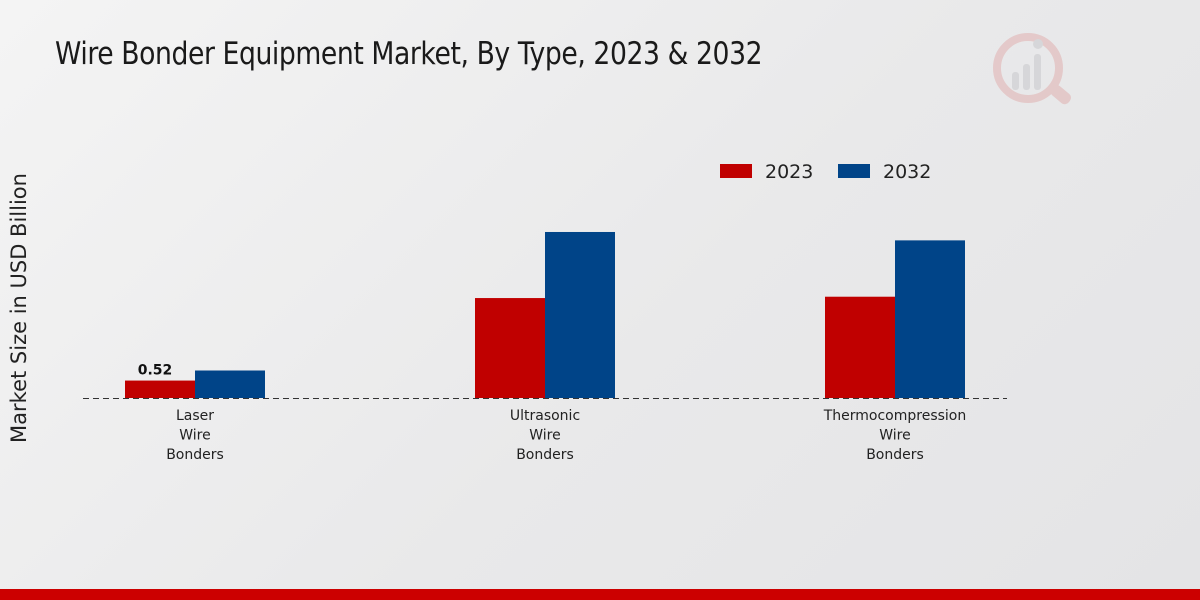 Image resolution: width=1200 pixels, height=600 pixels. What do you see at coordinates (19, 308) in the screenshot?
I see `y-axis-label: Market Size in USD Billion` at bounding box center [19, 308].